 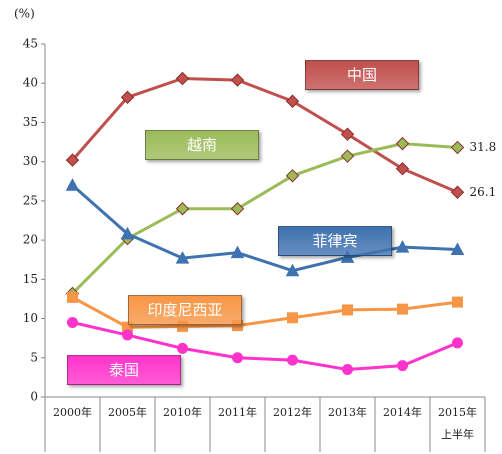 I want to click on y-unit: (%), so click(x=24, y=14).